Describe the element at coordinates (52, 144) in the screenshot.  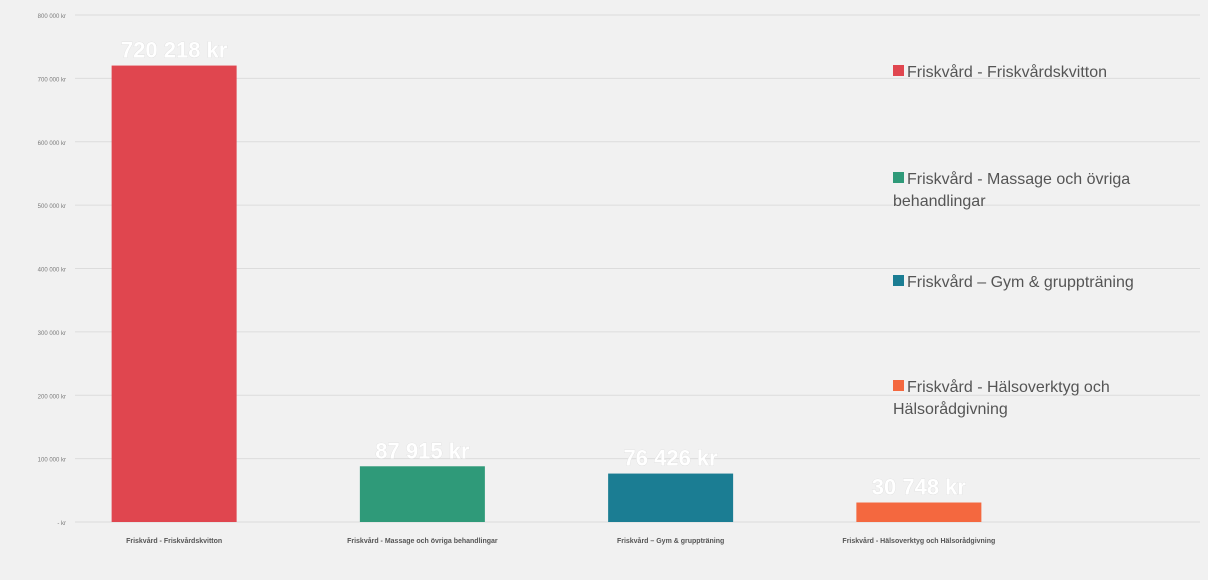
I see `y-tick-label: 600 000 kr` at that location.